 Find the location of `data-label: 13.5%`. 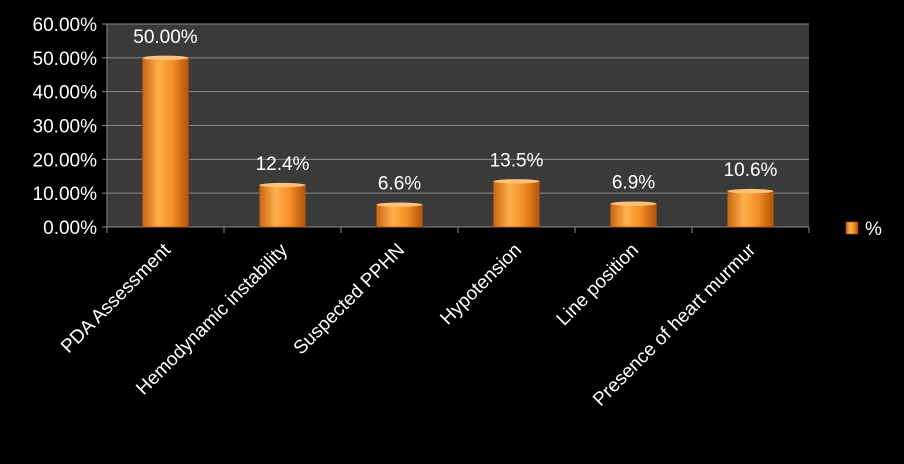

data-label: 13.5% is located at coordinates (517, 160).